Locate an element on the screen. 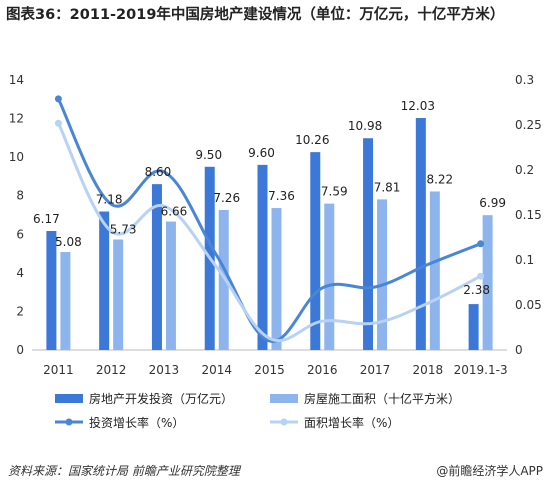 The height and width of the screenshot is (488, 551). y-right-tick-label: 0.15 is located at coordinates (528, 215).